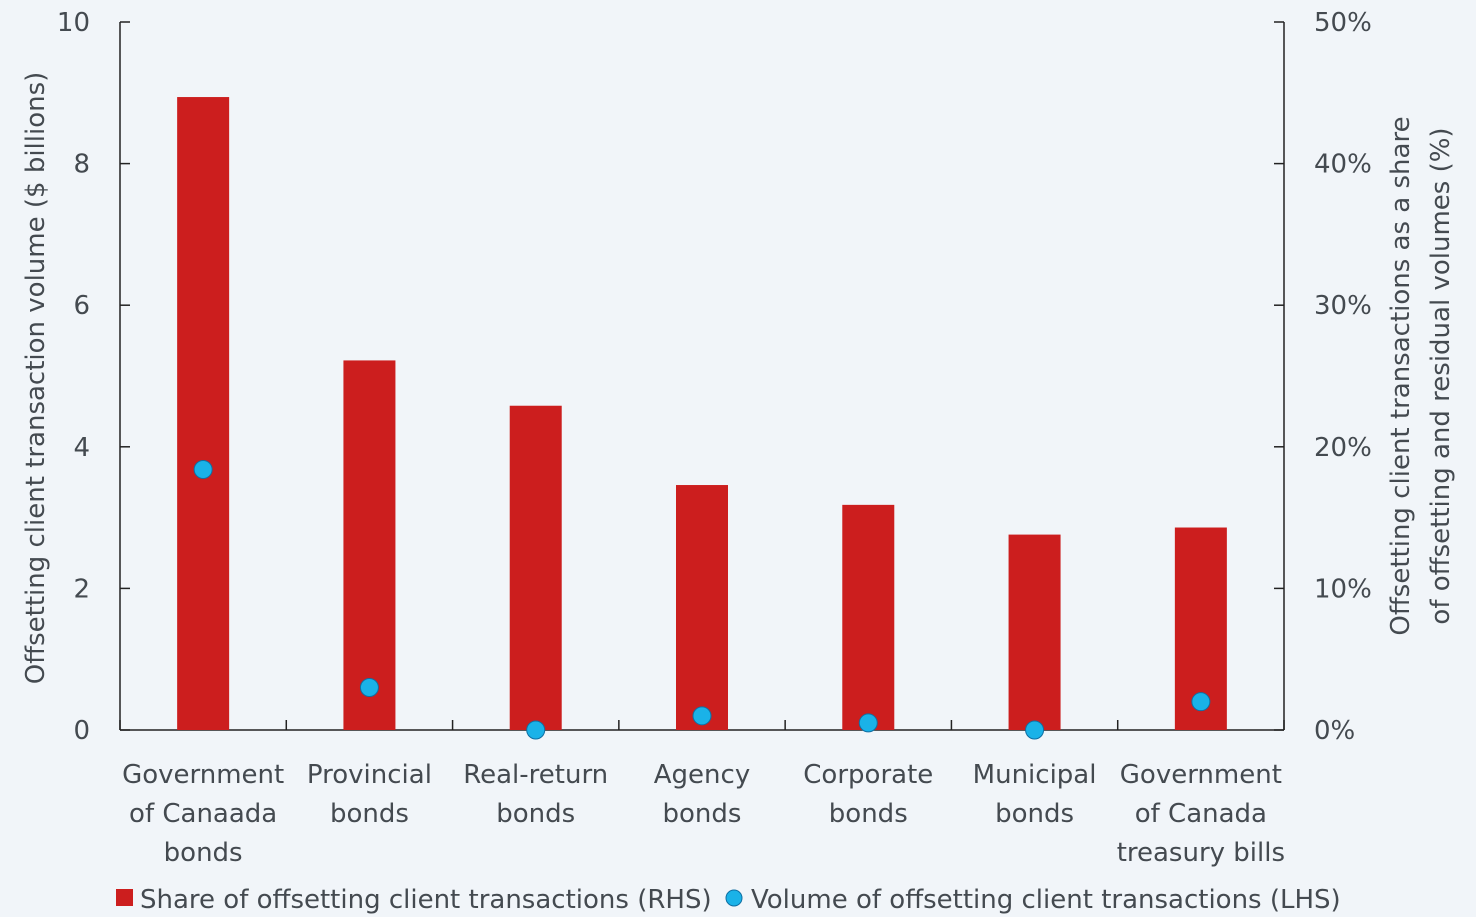  What do you see at coordinates (81, 165) in the screenshot?
I see `left-tick-label: 8` at bounding box center [81, 165].